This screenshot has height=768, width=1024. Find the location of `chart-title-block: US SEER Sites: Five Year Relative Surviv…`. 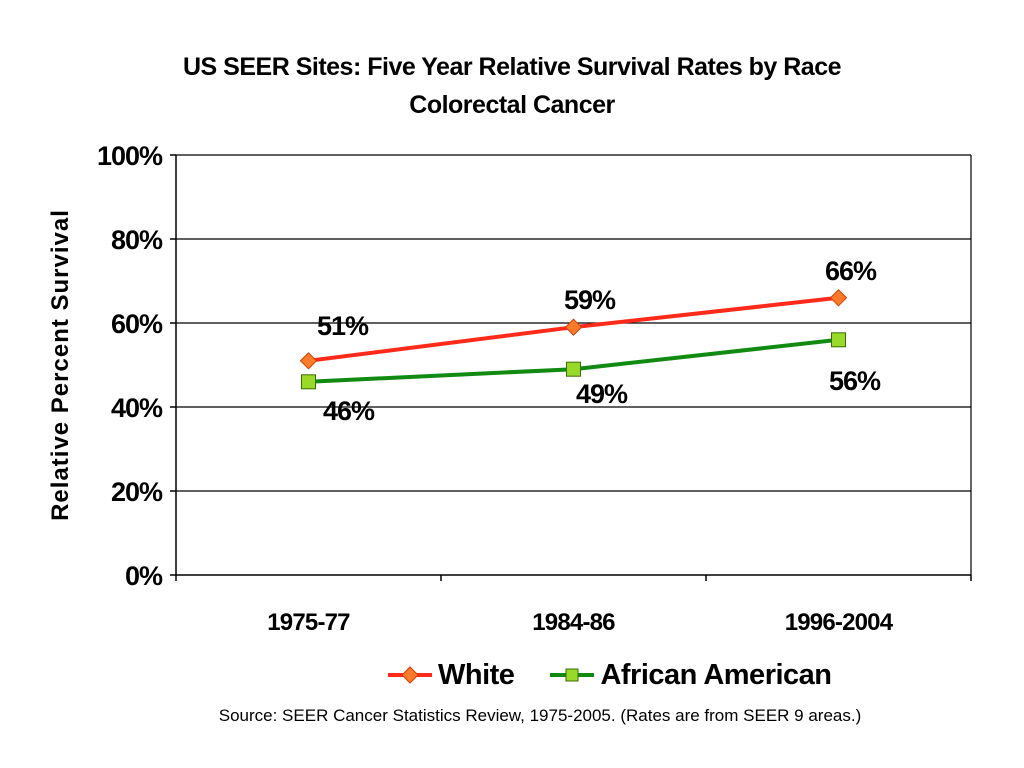

chart-title-block: US SEER Sites: Five Year Relative Surviv… is located at coordinates (512, 86).